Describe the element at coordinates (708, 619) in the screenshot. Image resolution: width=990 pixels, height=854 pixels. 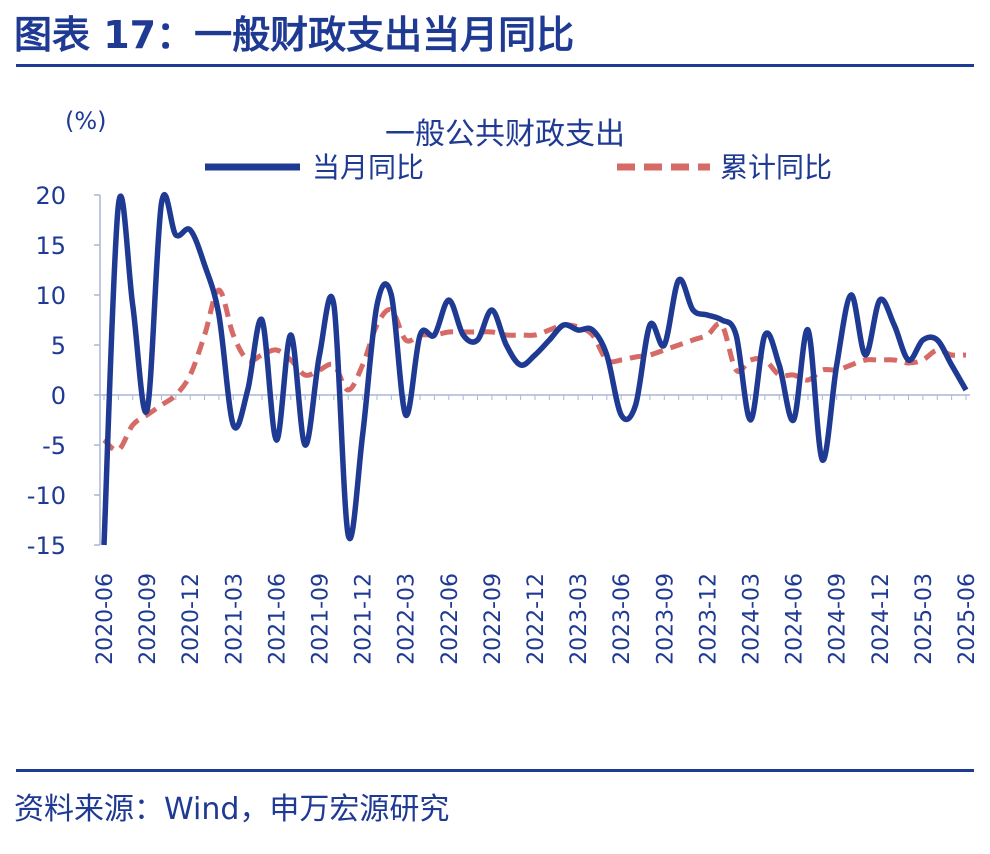
I see `x-tick-label: 2023-12` at that location.